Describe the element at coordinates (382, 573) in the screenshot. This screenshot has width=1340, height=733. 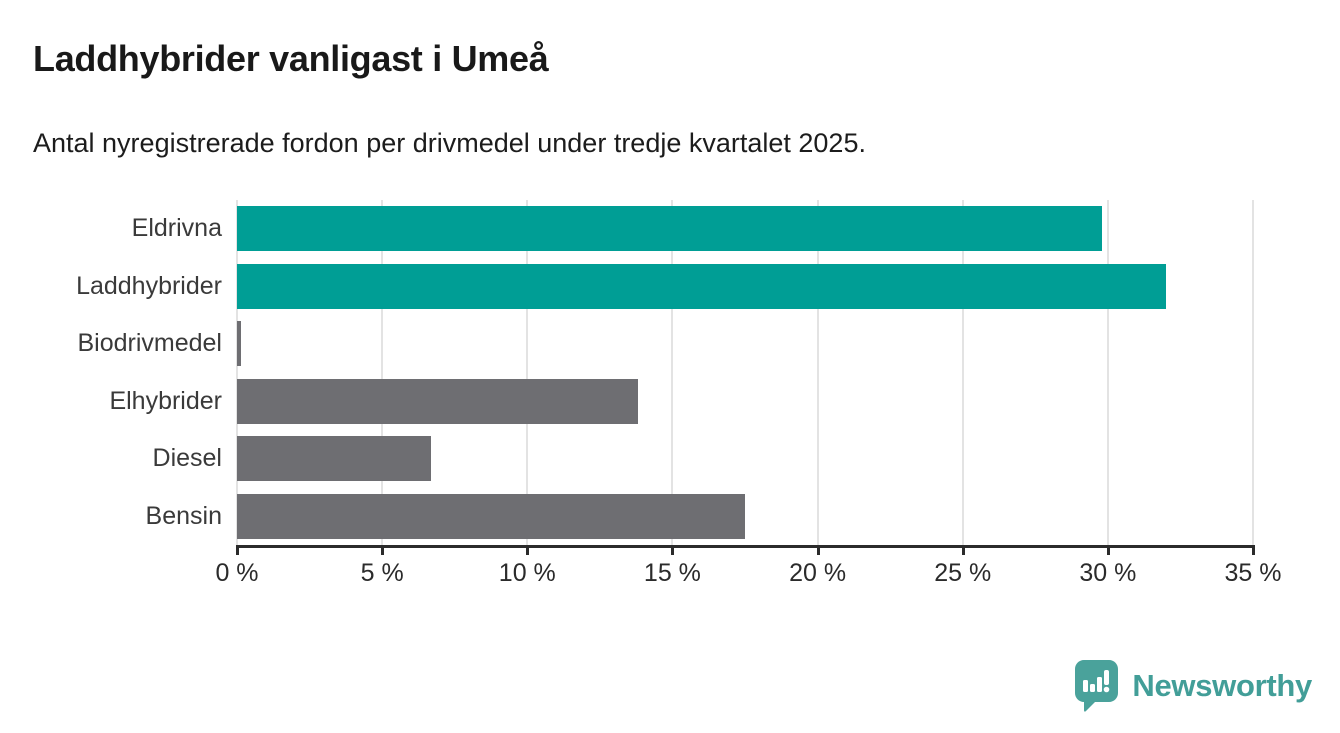
I see `x-tick-label-5: 5 %` at that location.